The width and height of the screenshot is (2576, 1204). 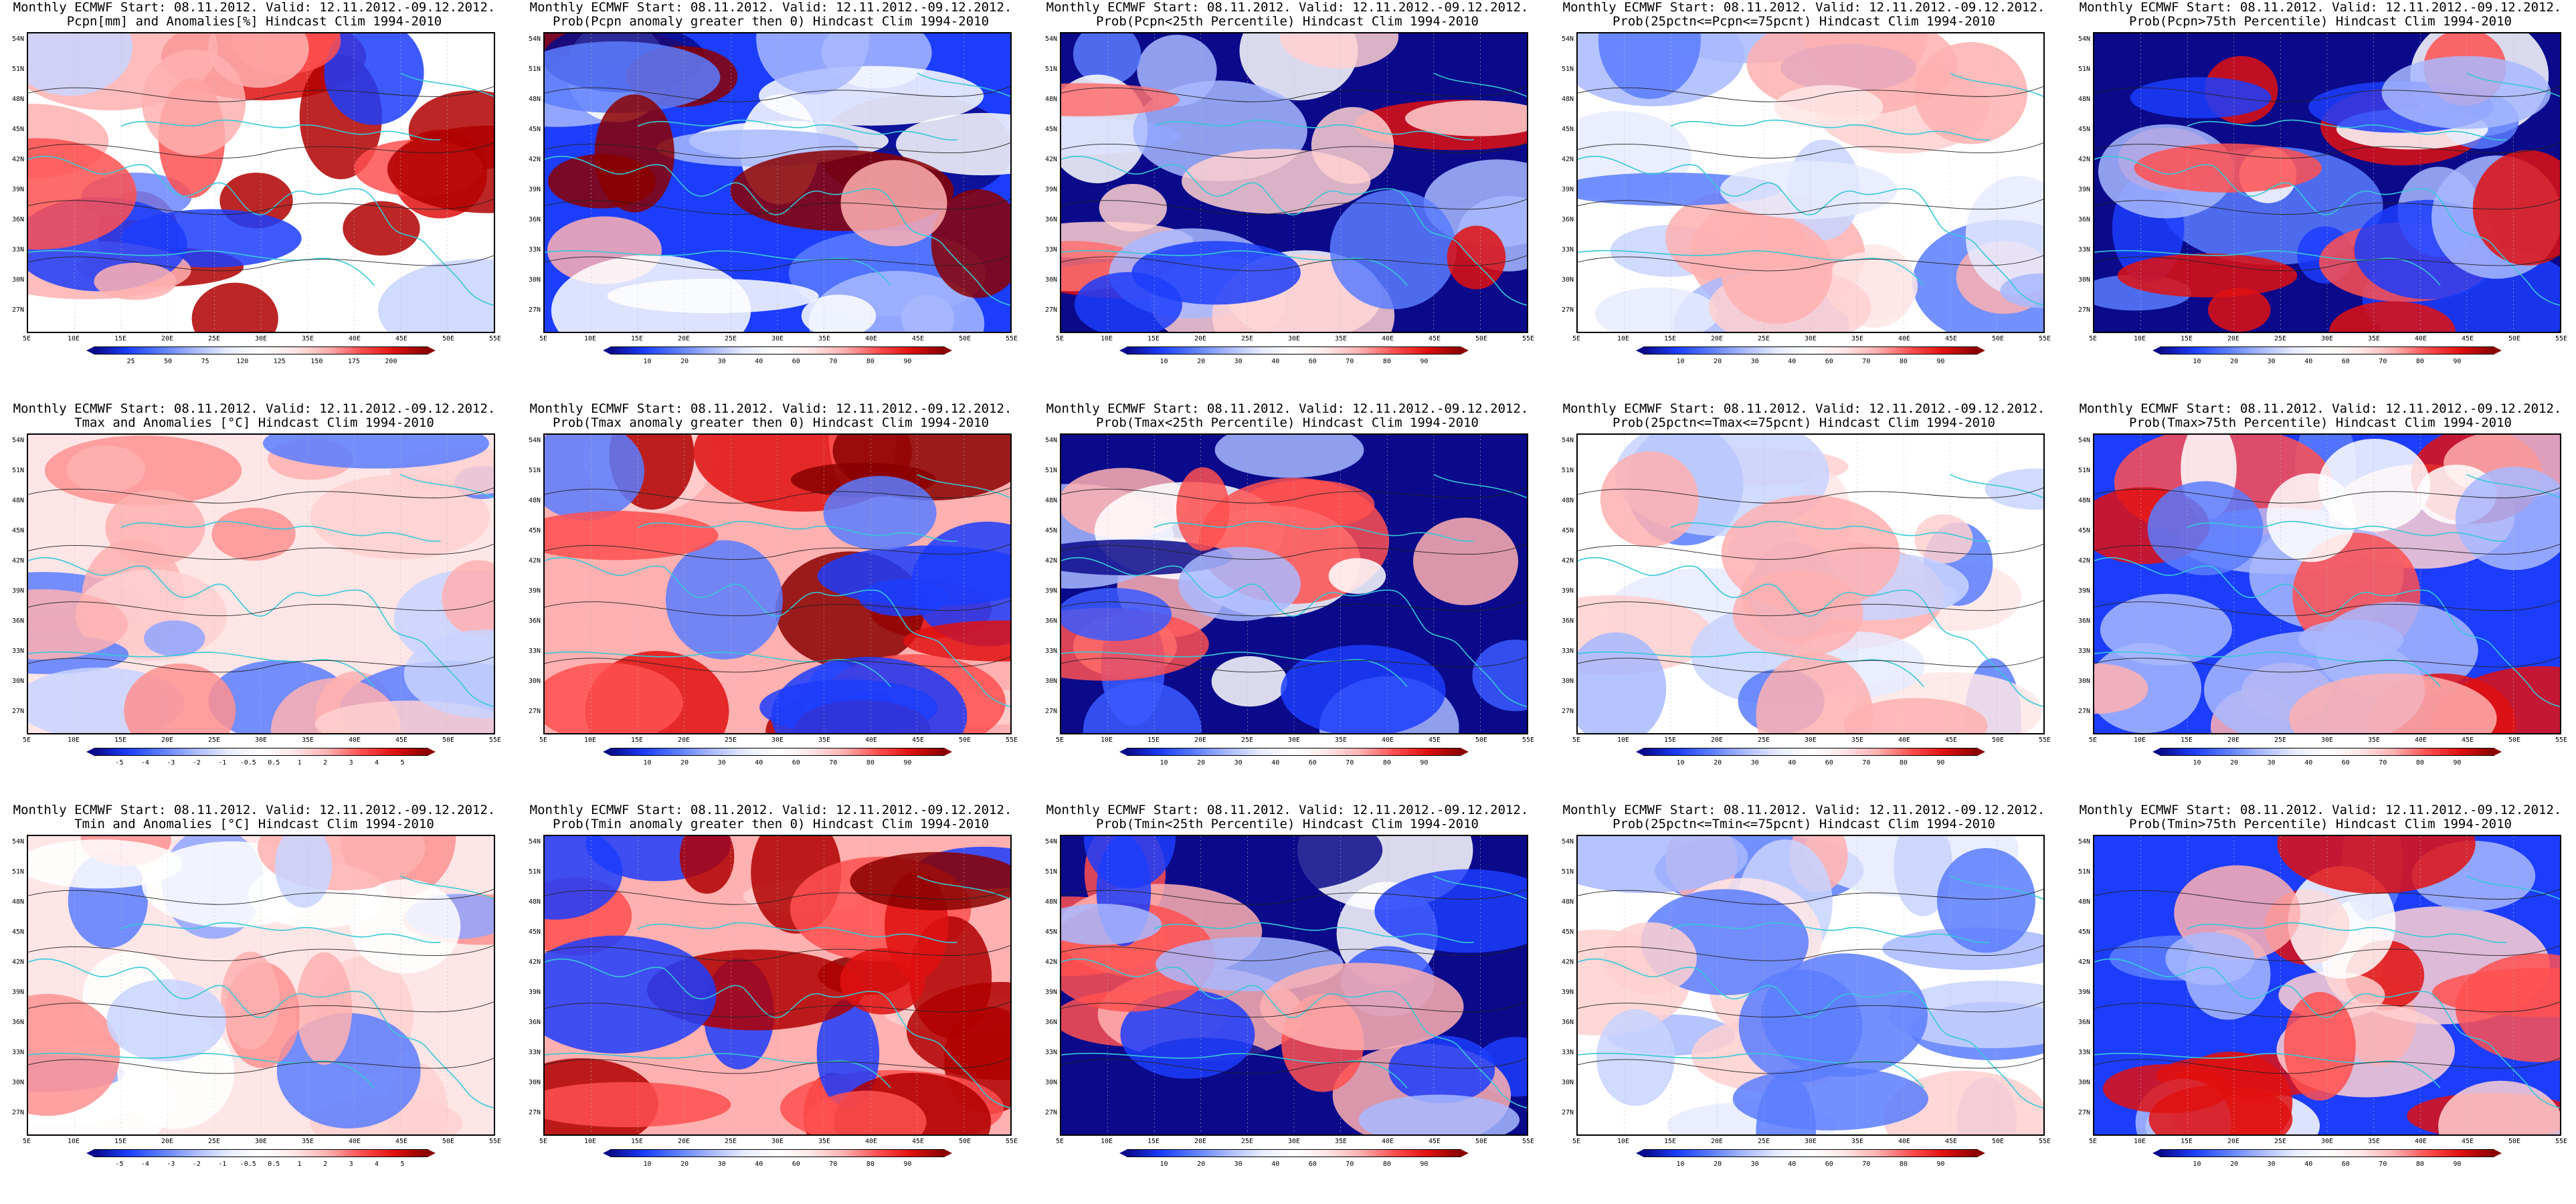 What do you see at coordinates (2457, 1164) in the screenshot?
I see `colorbar-tick-label: 90` at bounding box center [2457, 1164].